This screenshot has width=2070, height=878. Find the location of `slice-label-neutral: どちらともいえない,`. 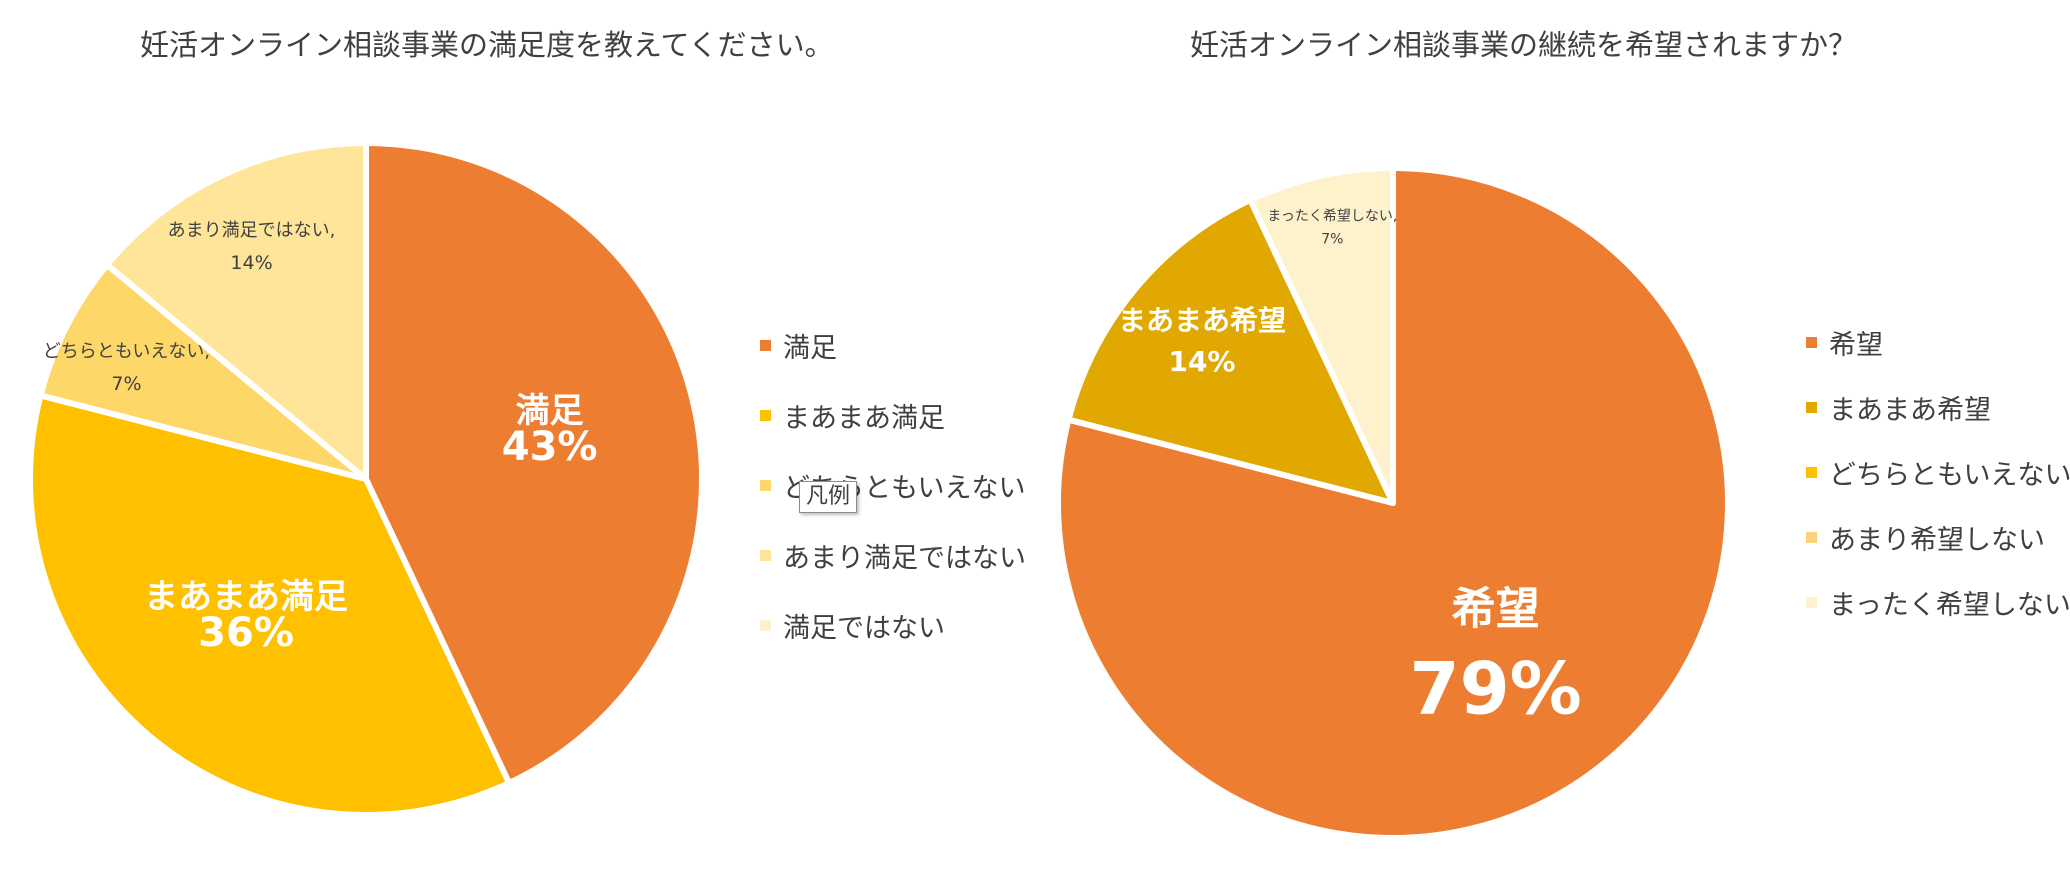

slice-label-neutral: どちらともいえない, is located at coordinates (126, 351).